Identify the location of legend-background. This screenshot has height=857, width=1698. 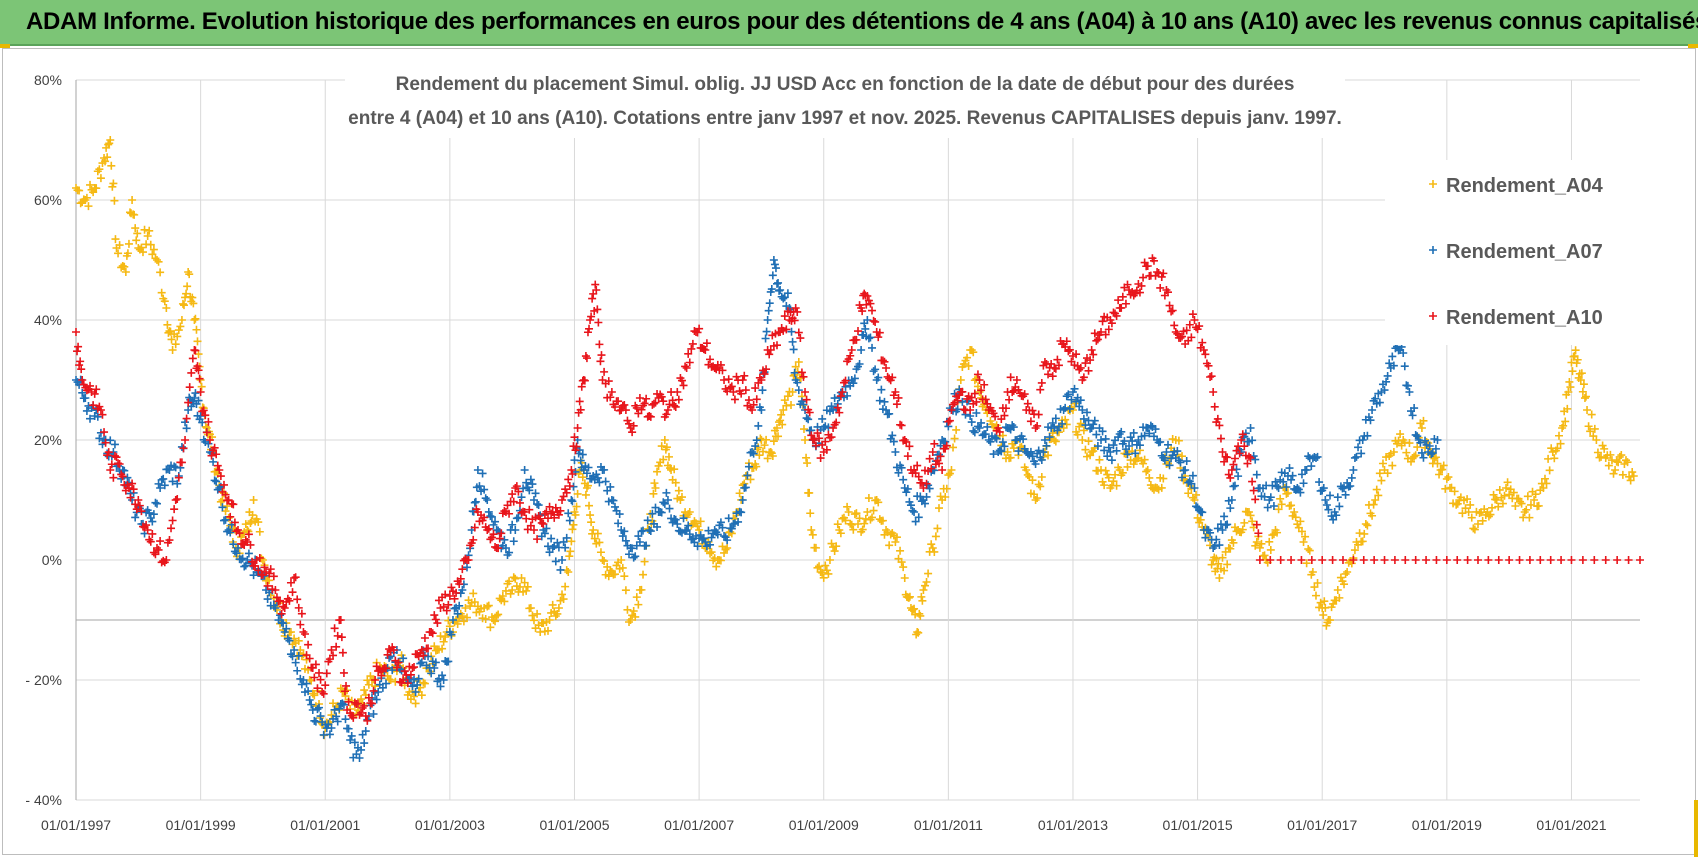
(1515, 252).